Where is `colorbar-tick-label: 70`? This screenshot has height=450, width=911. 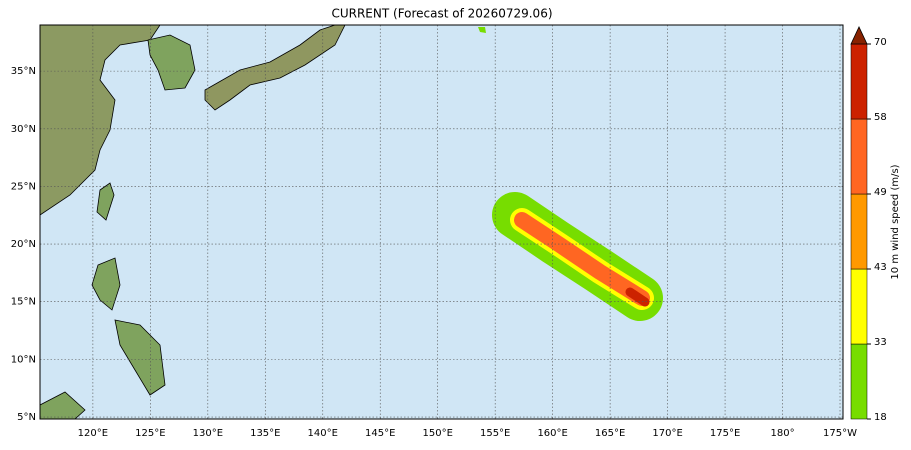
colorbar-tick-label: 70 is located at coordinates (880, 42).